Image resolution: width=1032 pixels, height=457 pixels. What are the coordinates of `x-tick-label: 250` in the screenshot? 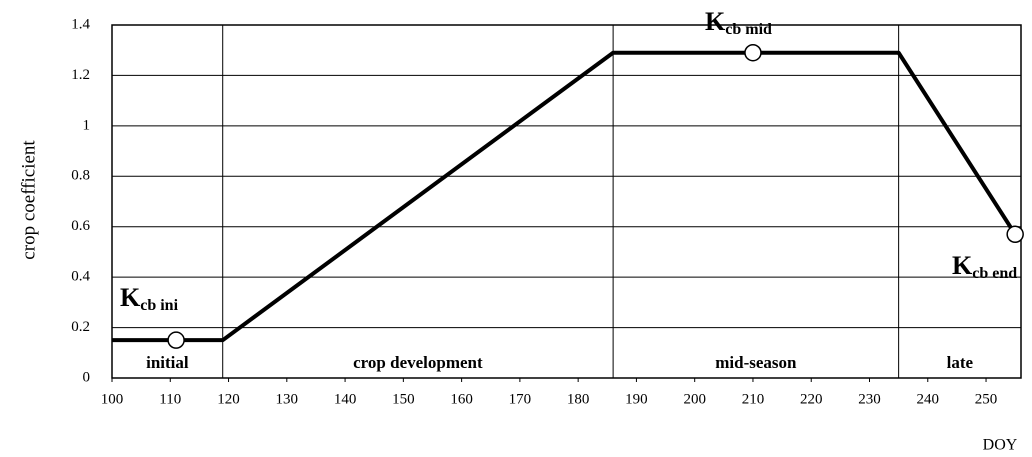 It's located at (986, 399).